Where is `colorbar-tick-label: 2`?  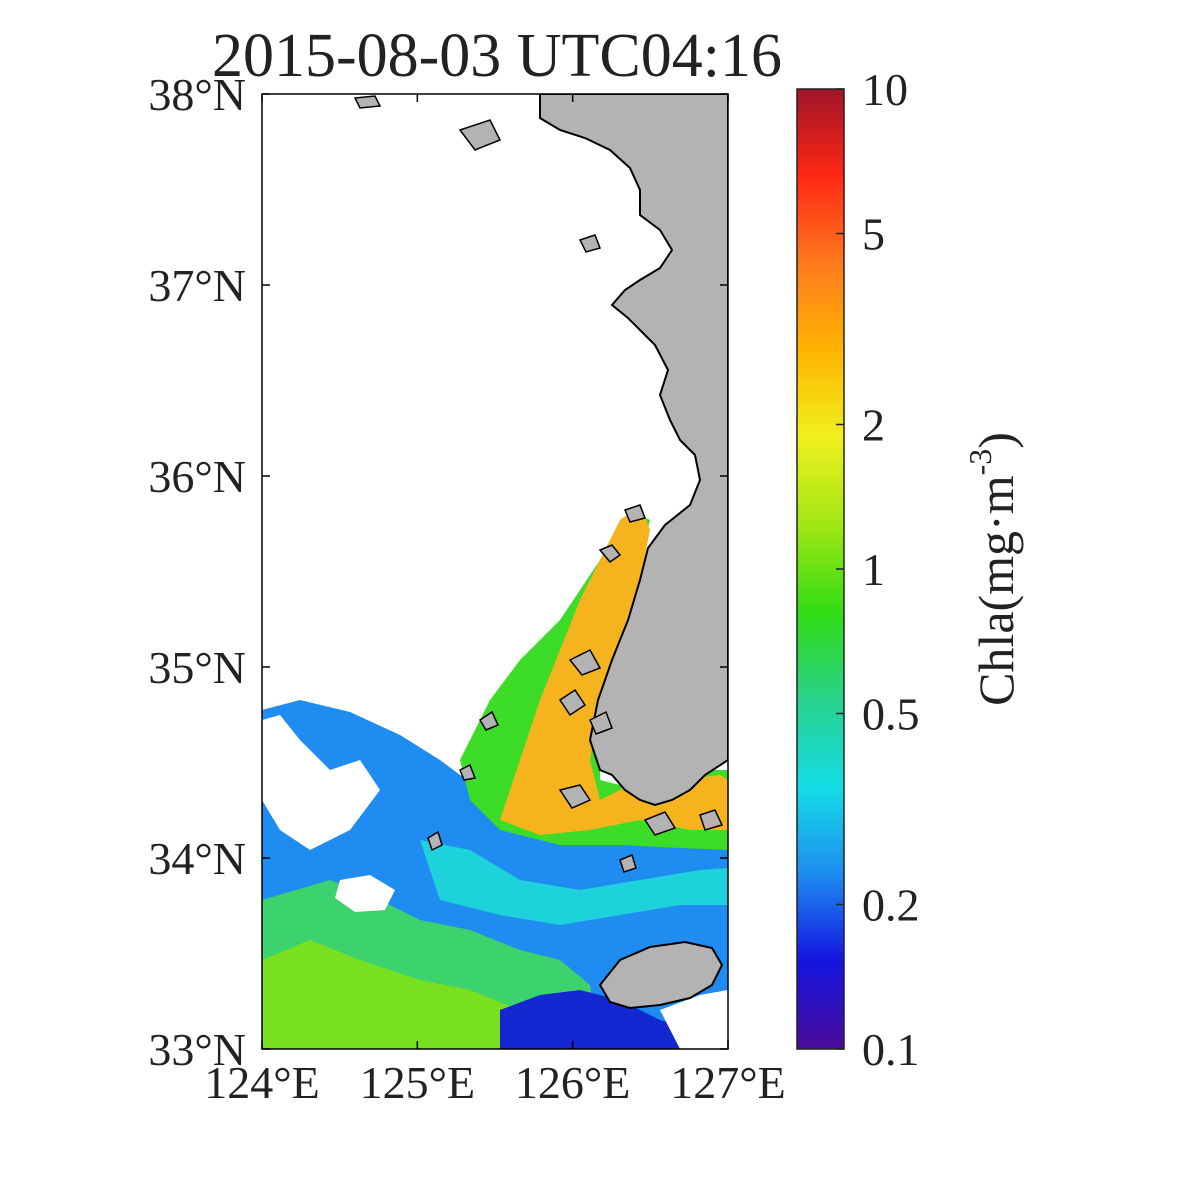
colorbar-tick-label: 2 is located at coordinates (873, 425).